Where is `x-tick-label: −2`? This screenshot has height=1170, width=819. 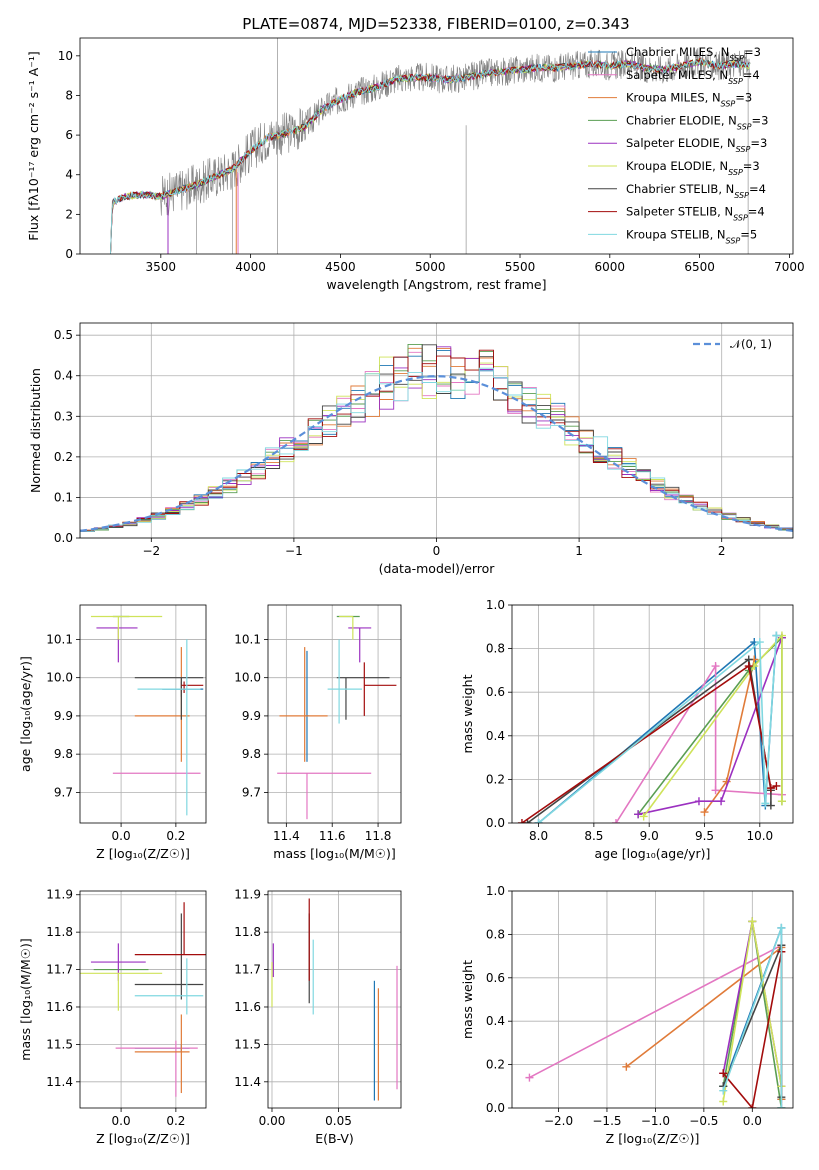
x-tick-label: −2 is located at coordinates (151, 551).